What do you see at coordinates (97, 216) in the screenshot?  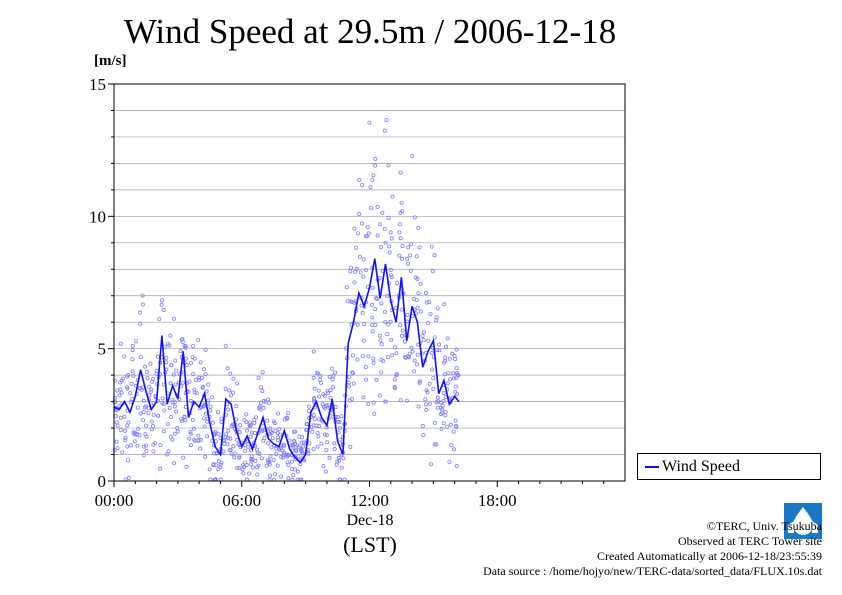 I see `y-tick-label: 10` at bounding box center [97, 216].